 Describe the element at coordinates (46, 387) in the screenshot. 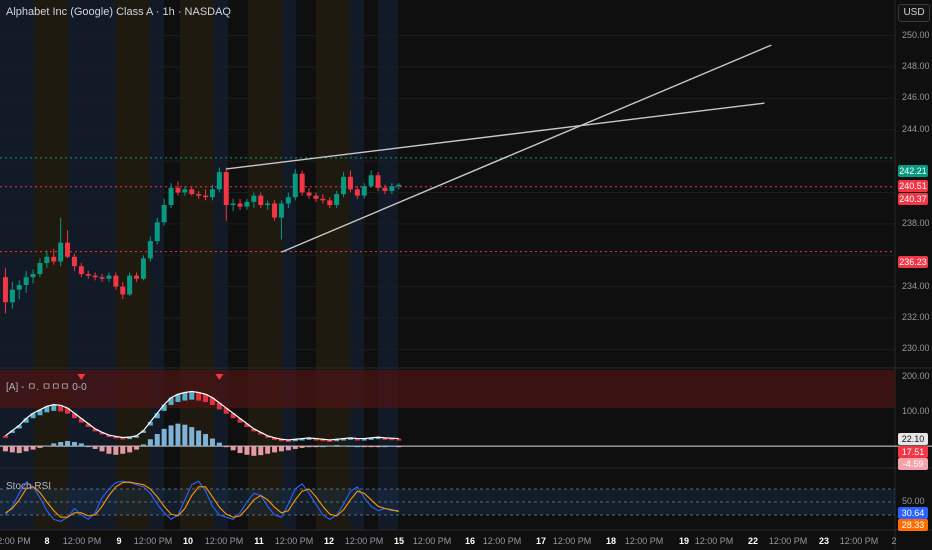

I see `oscillator-label: [A] - ㅁ. ㅁㅁㅁ 0-0` at that location.